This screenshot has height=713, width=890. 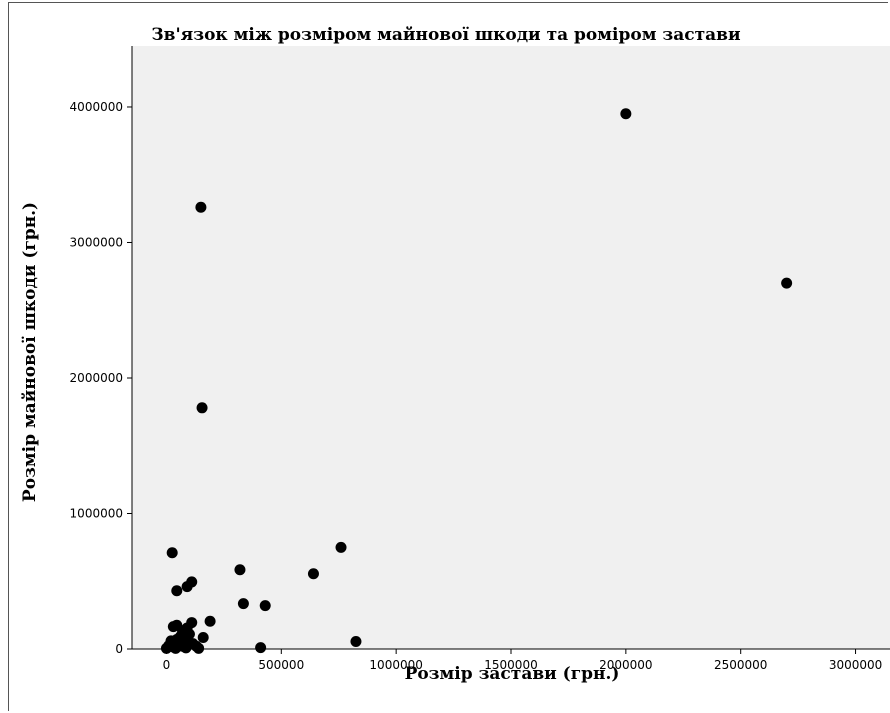 I want to click on y-axis-ticks: 0 1000000 2000000 3000000 4000000, so click(x=101, y=378).